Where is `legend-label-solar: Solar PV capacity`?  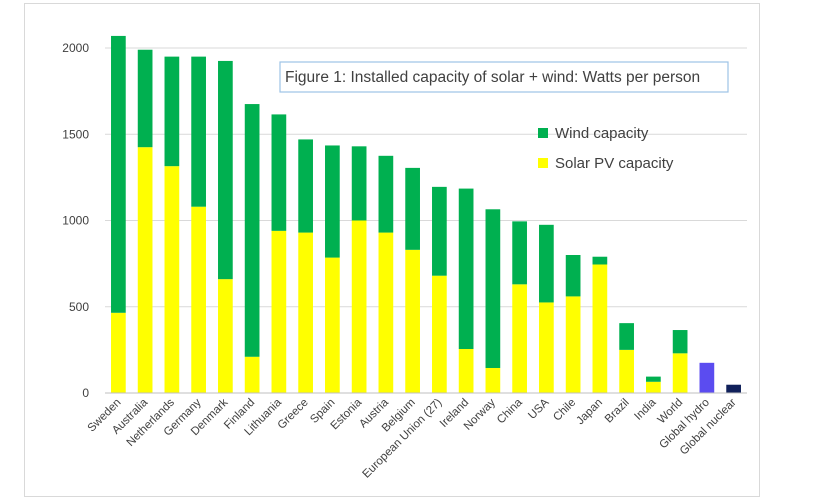
legend-label-solar: Solar PV capacity is located at coordinates (614, 163).